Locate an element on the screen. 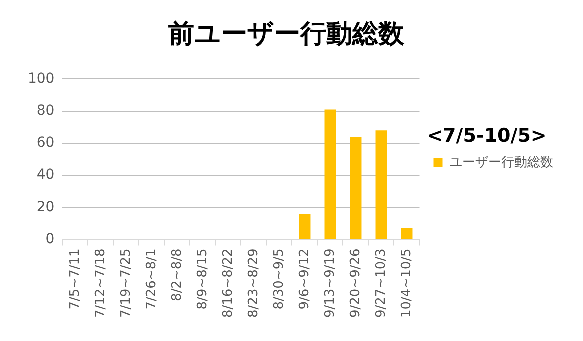 This screenshot has width=583, height=341. chart-title: 前ユーザー行動総数 is located at coordinates (287, 34).